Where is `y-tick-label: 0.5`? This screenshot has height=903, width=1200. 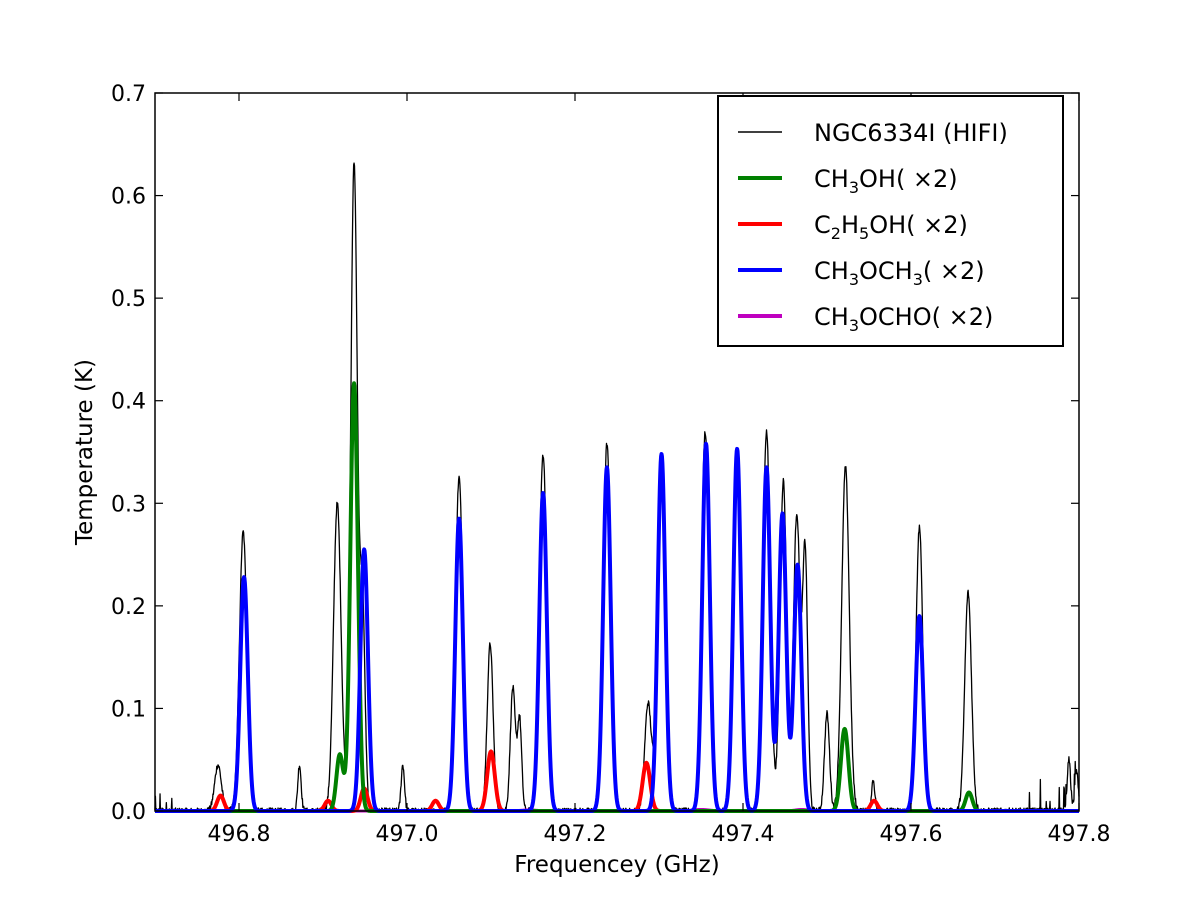
y-tick-label: 0.5 is located at coordinates (128, 299).